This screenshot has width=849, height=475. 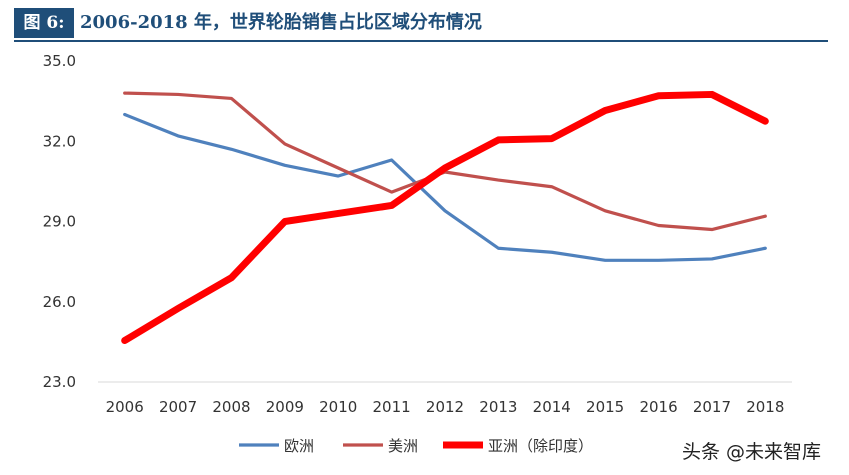 What do you see at coordinates (421, 41) in the screenshot?
I see `header-divider` at bounding box center [421, 41].